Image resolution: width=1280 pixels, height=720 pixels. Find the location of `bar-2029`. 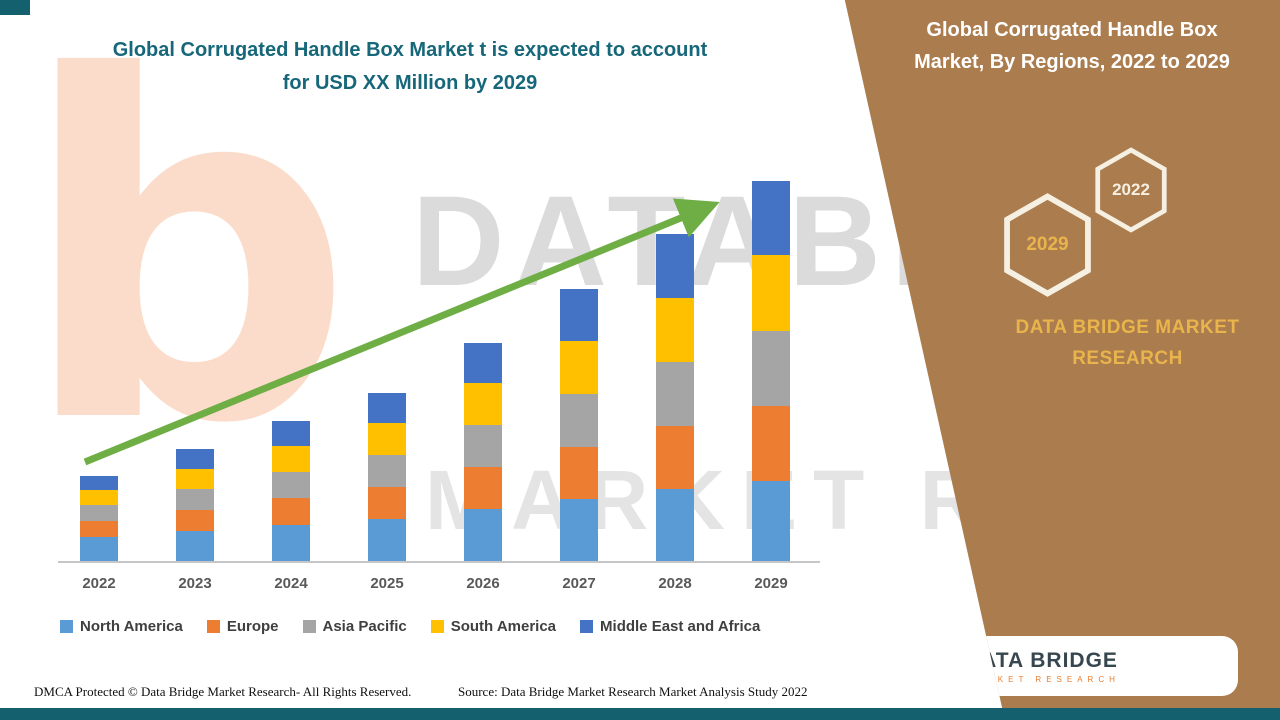

bar-2029 is located at coordinates (771, 371).